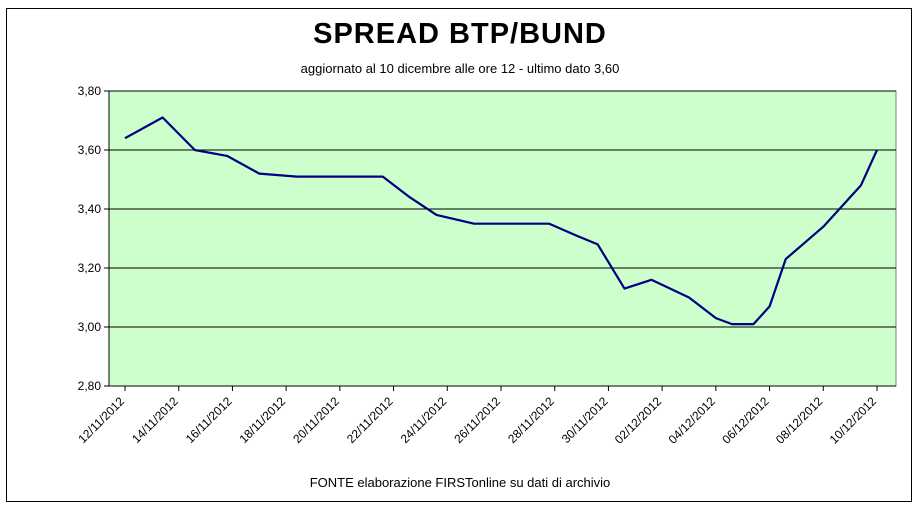 The image size is (920, 510). Describe the element at coordinates (101, 420) in the screenshot. I see `x-tick-label: 12/11/2012` at that location.